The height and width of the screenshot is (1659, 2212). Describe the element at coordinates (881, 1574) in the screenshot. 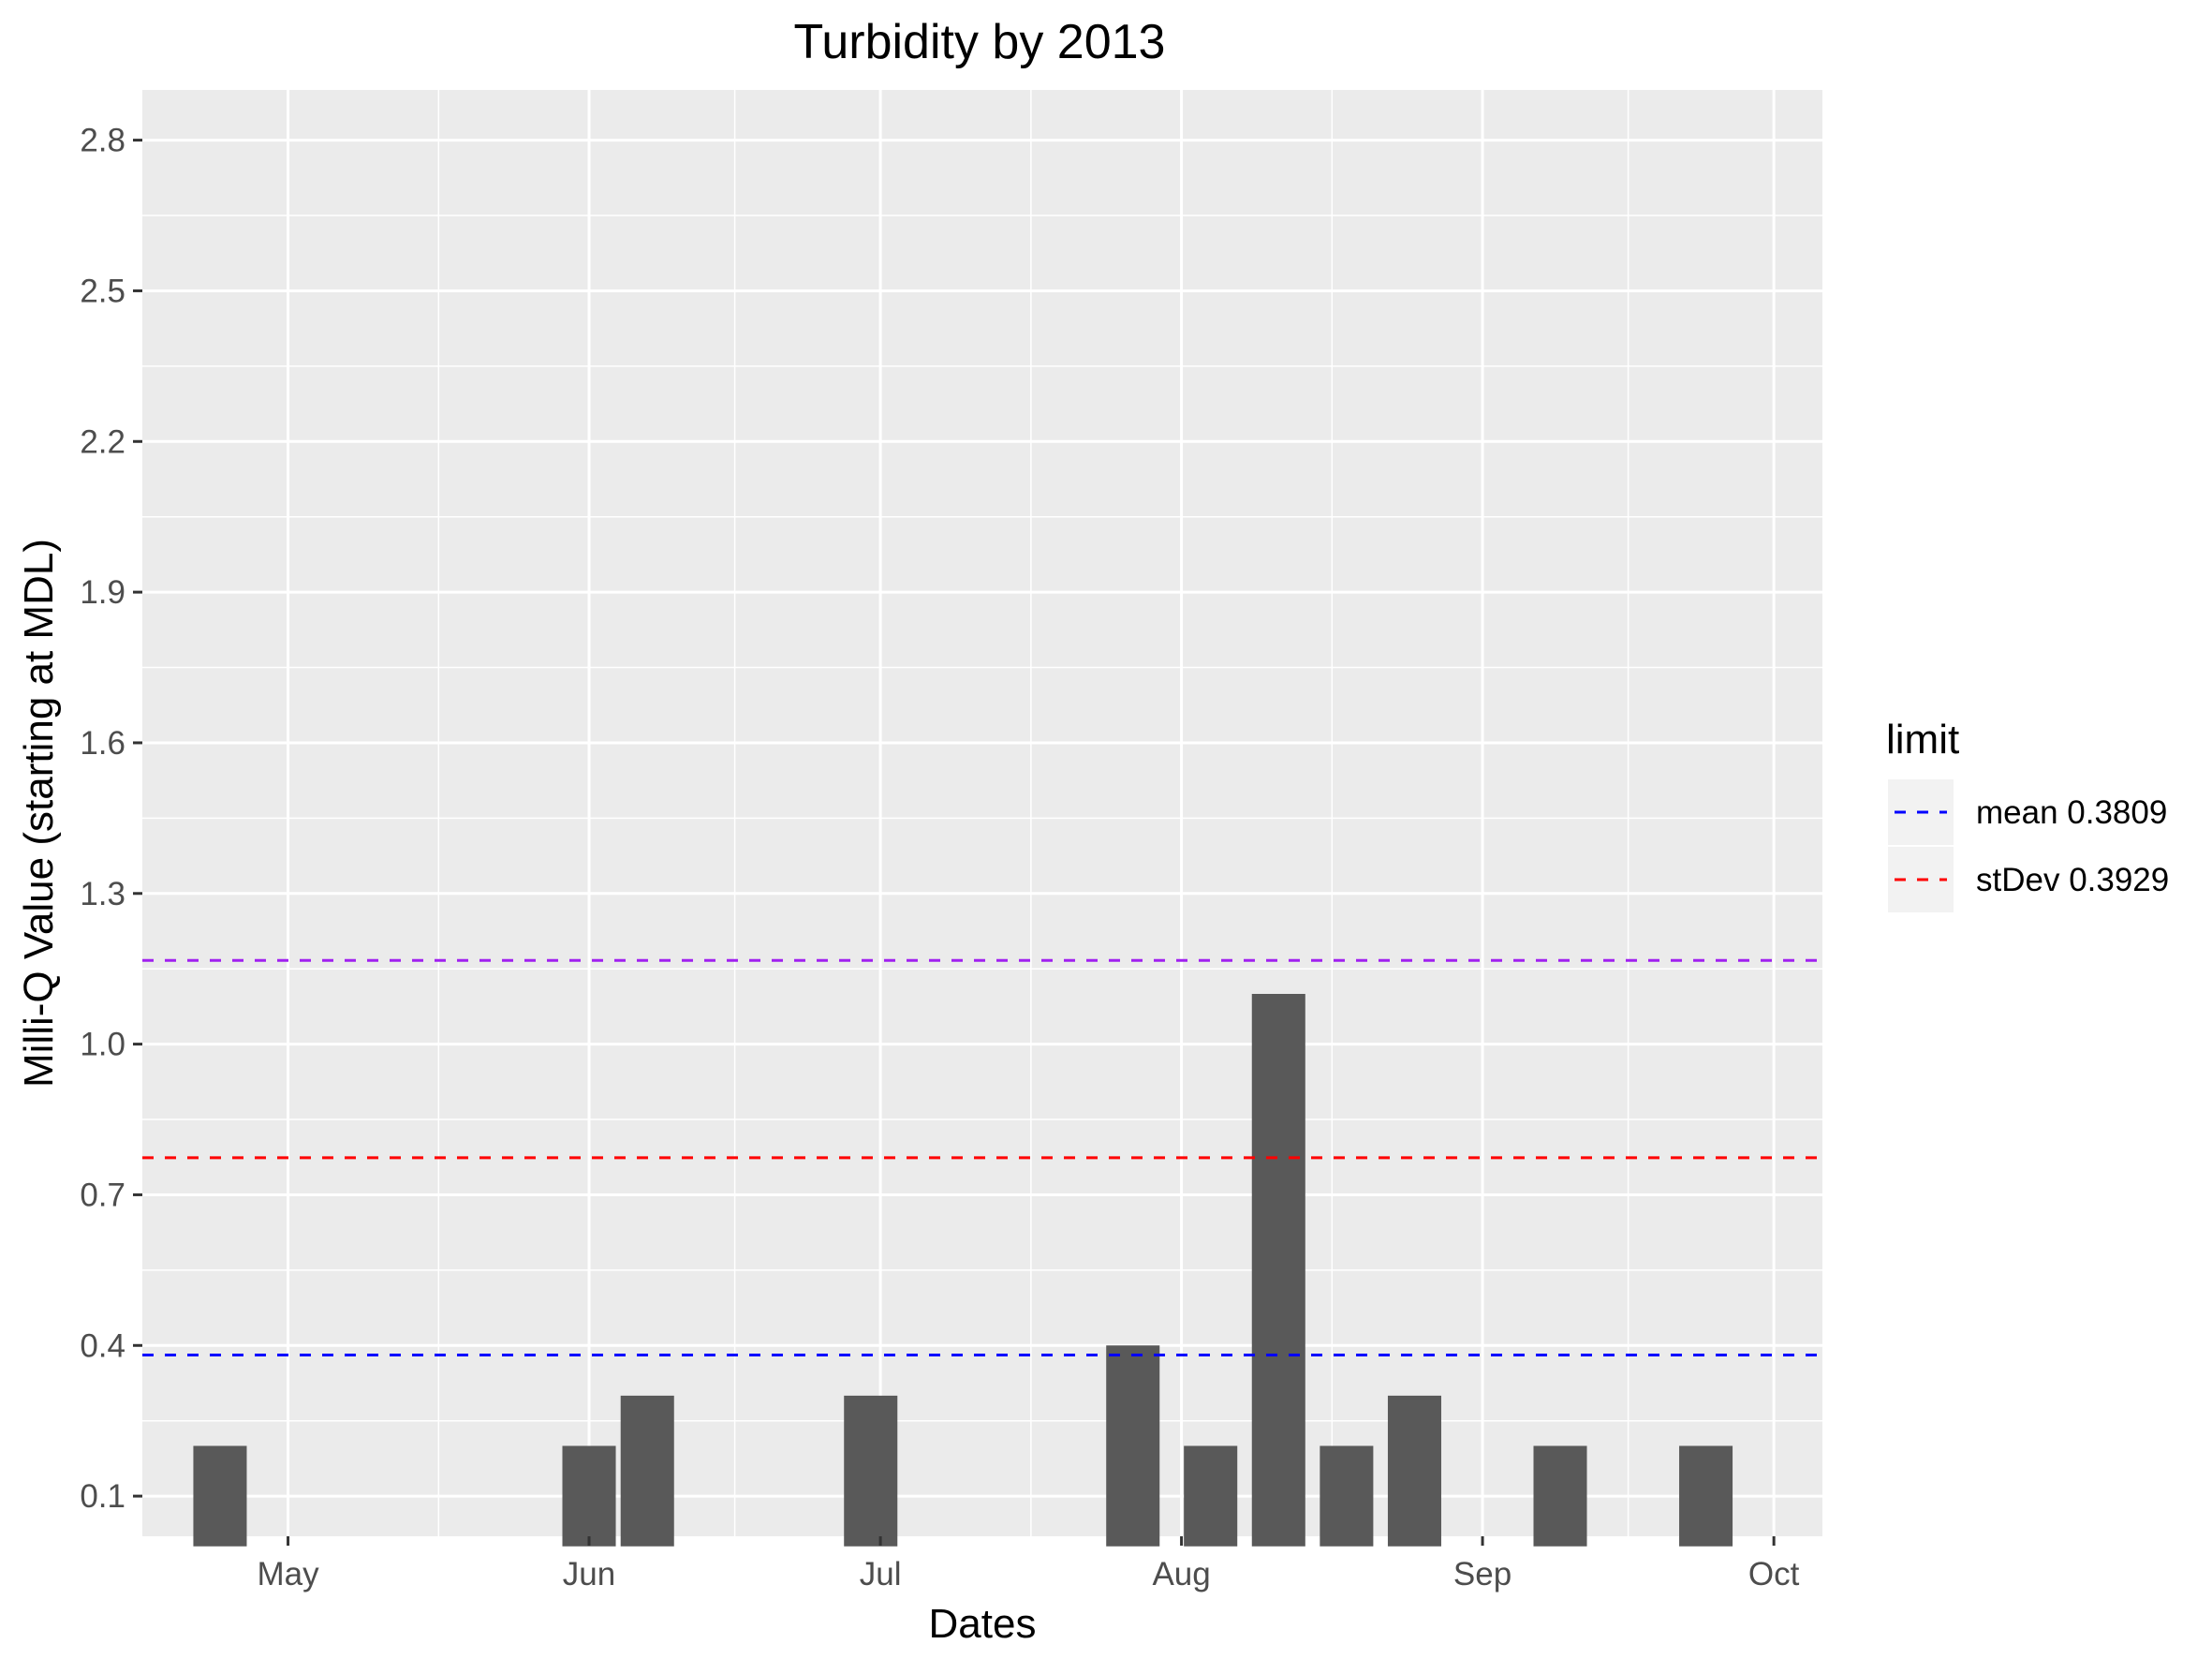

I see `x-tick-label: Jul` at that location.